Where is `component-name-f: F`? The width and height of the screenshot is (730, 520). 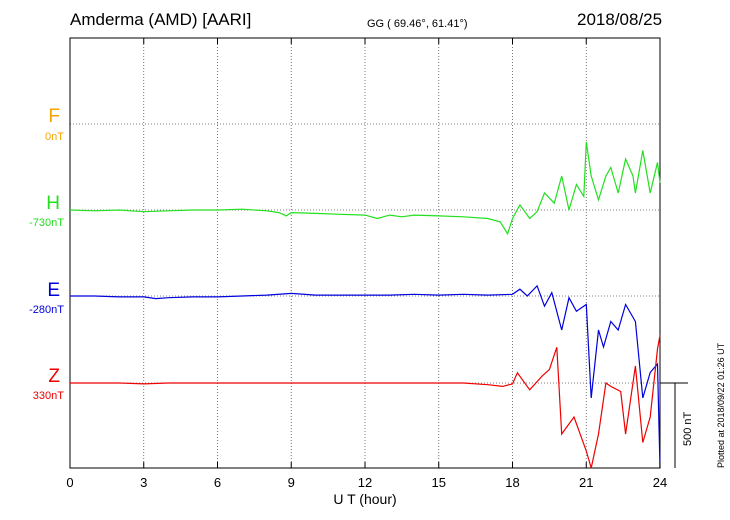 component-name-f: F is located at coordinates (54, 116).